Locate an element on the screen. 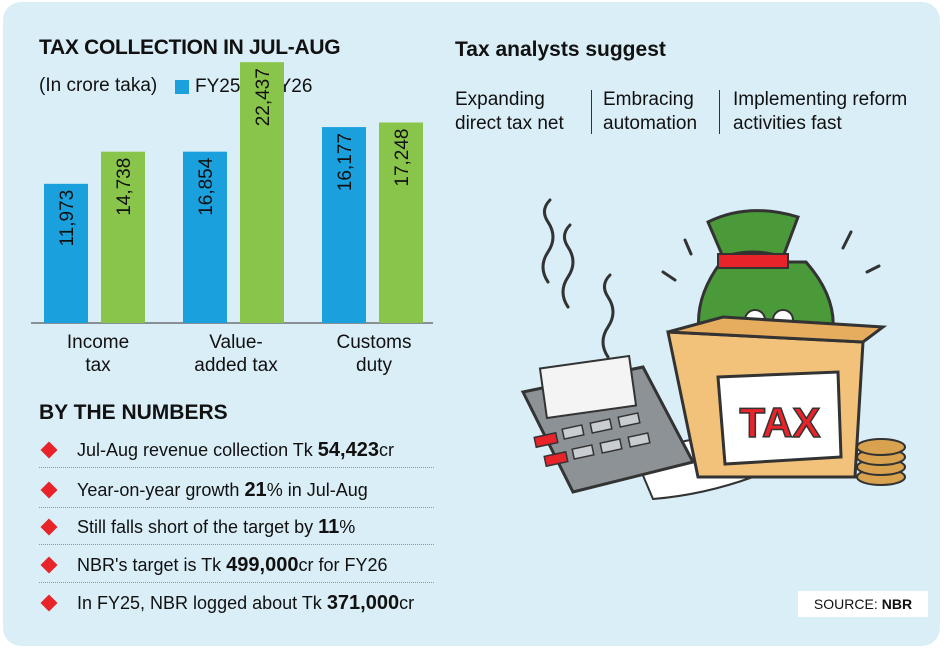  item-value: 11 is located at coordinates (329, 526).